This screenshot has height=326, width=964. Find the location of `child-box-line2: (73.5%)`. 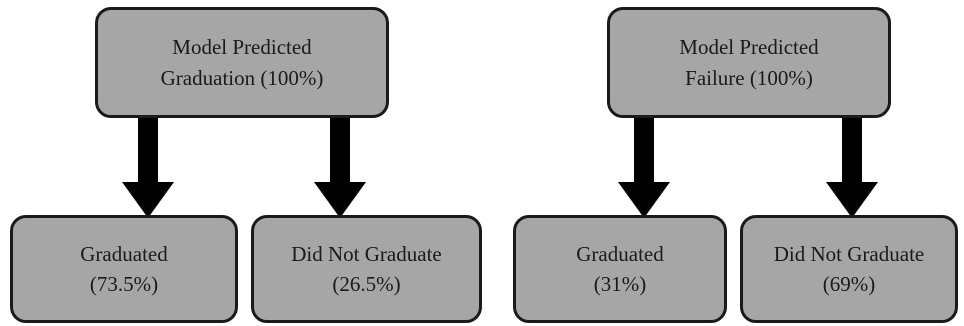

child-box-line2: (73.5%) is located at coordinates (124, 284).